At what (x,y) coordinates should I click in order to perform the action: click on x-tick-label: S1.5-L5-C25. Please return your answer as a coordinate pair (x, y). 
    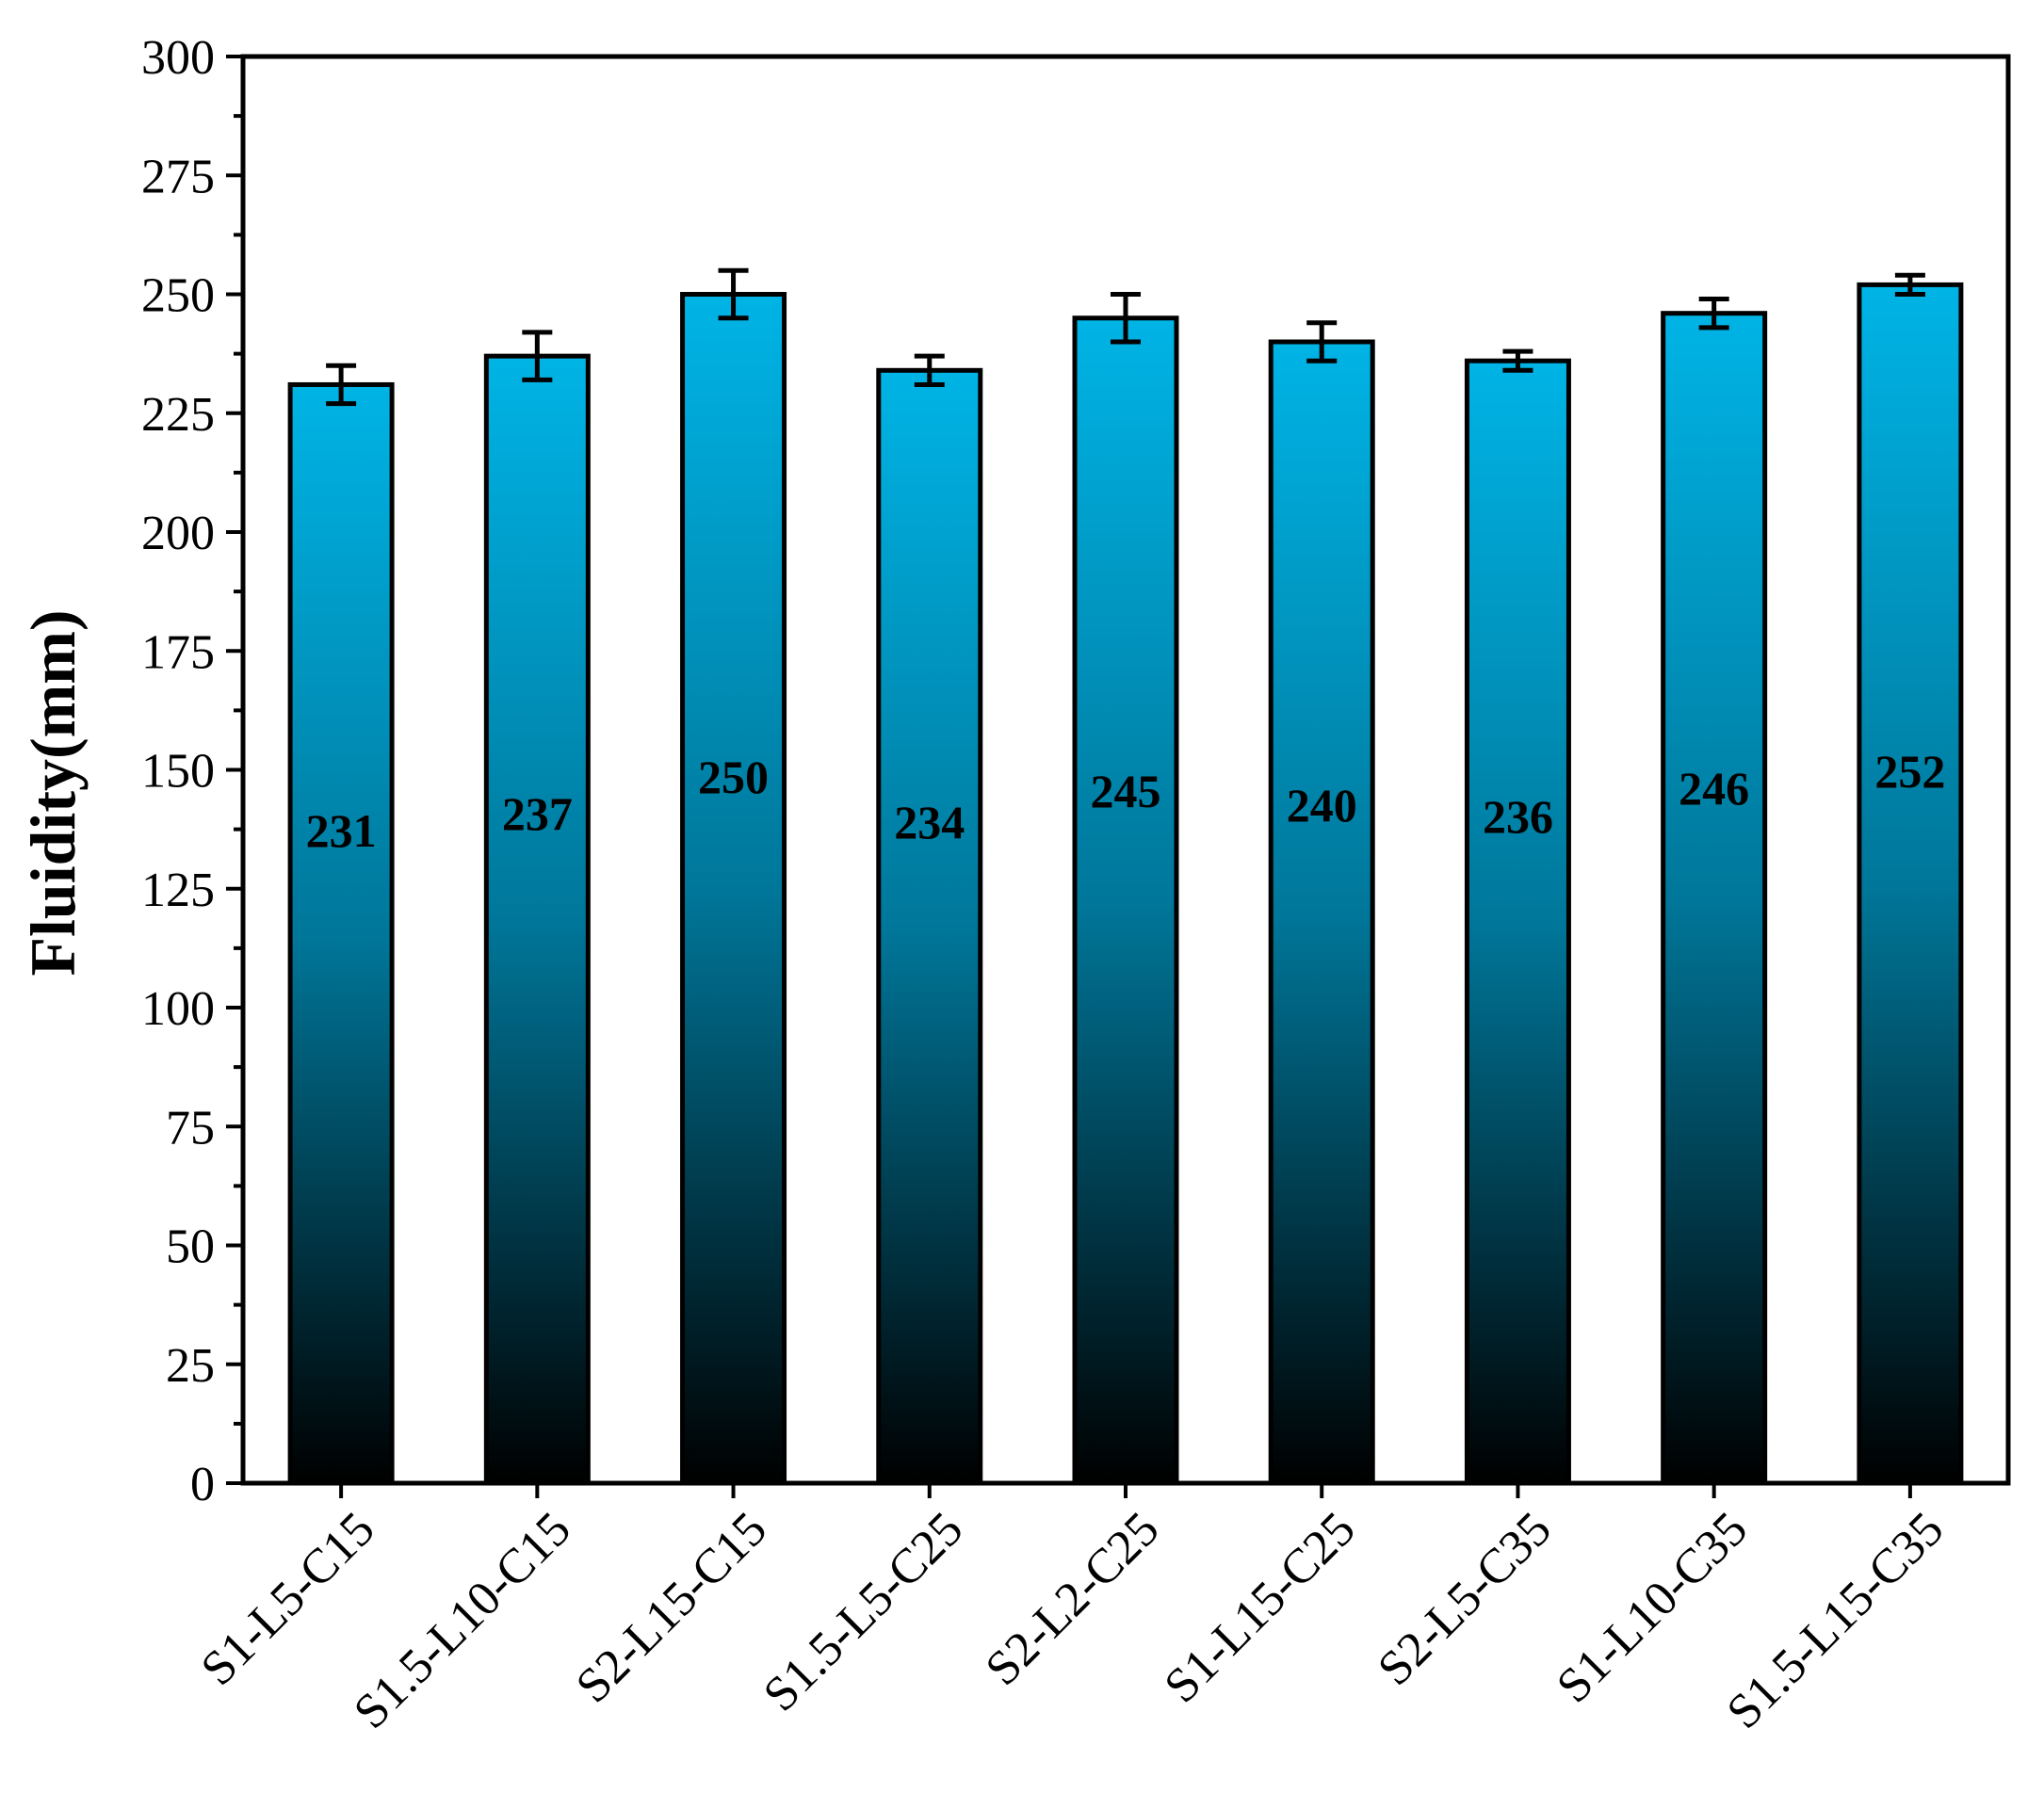
    Looking at the image, I should click on (863, 1611).